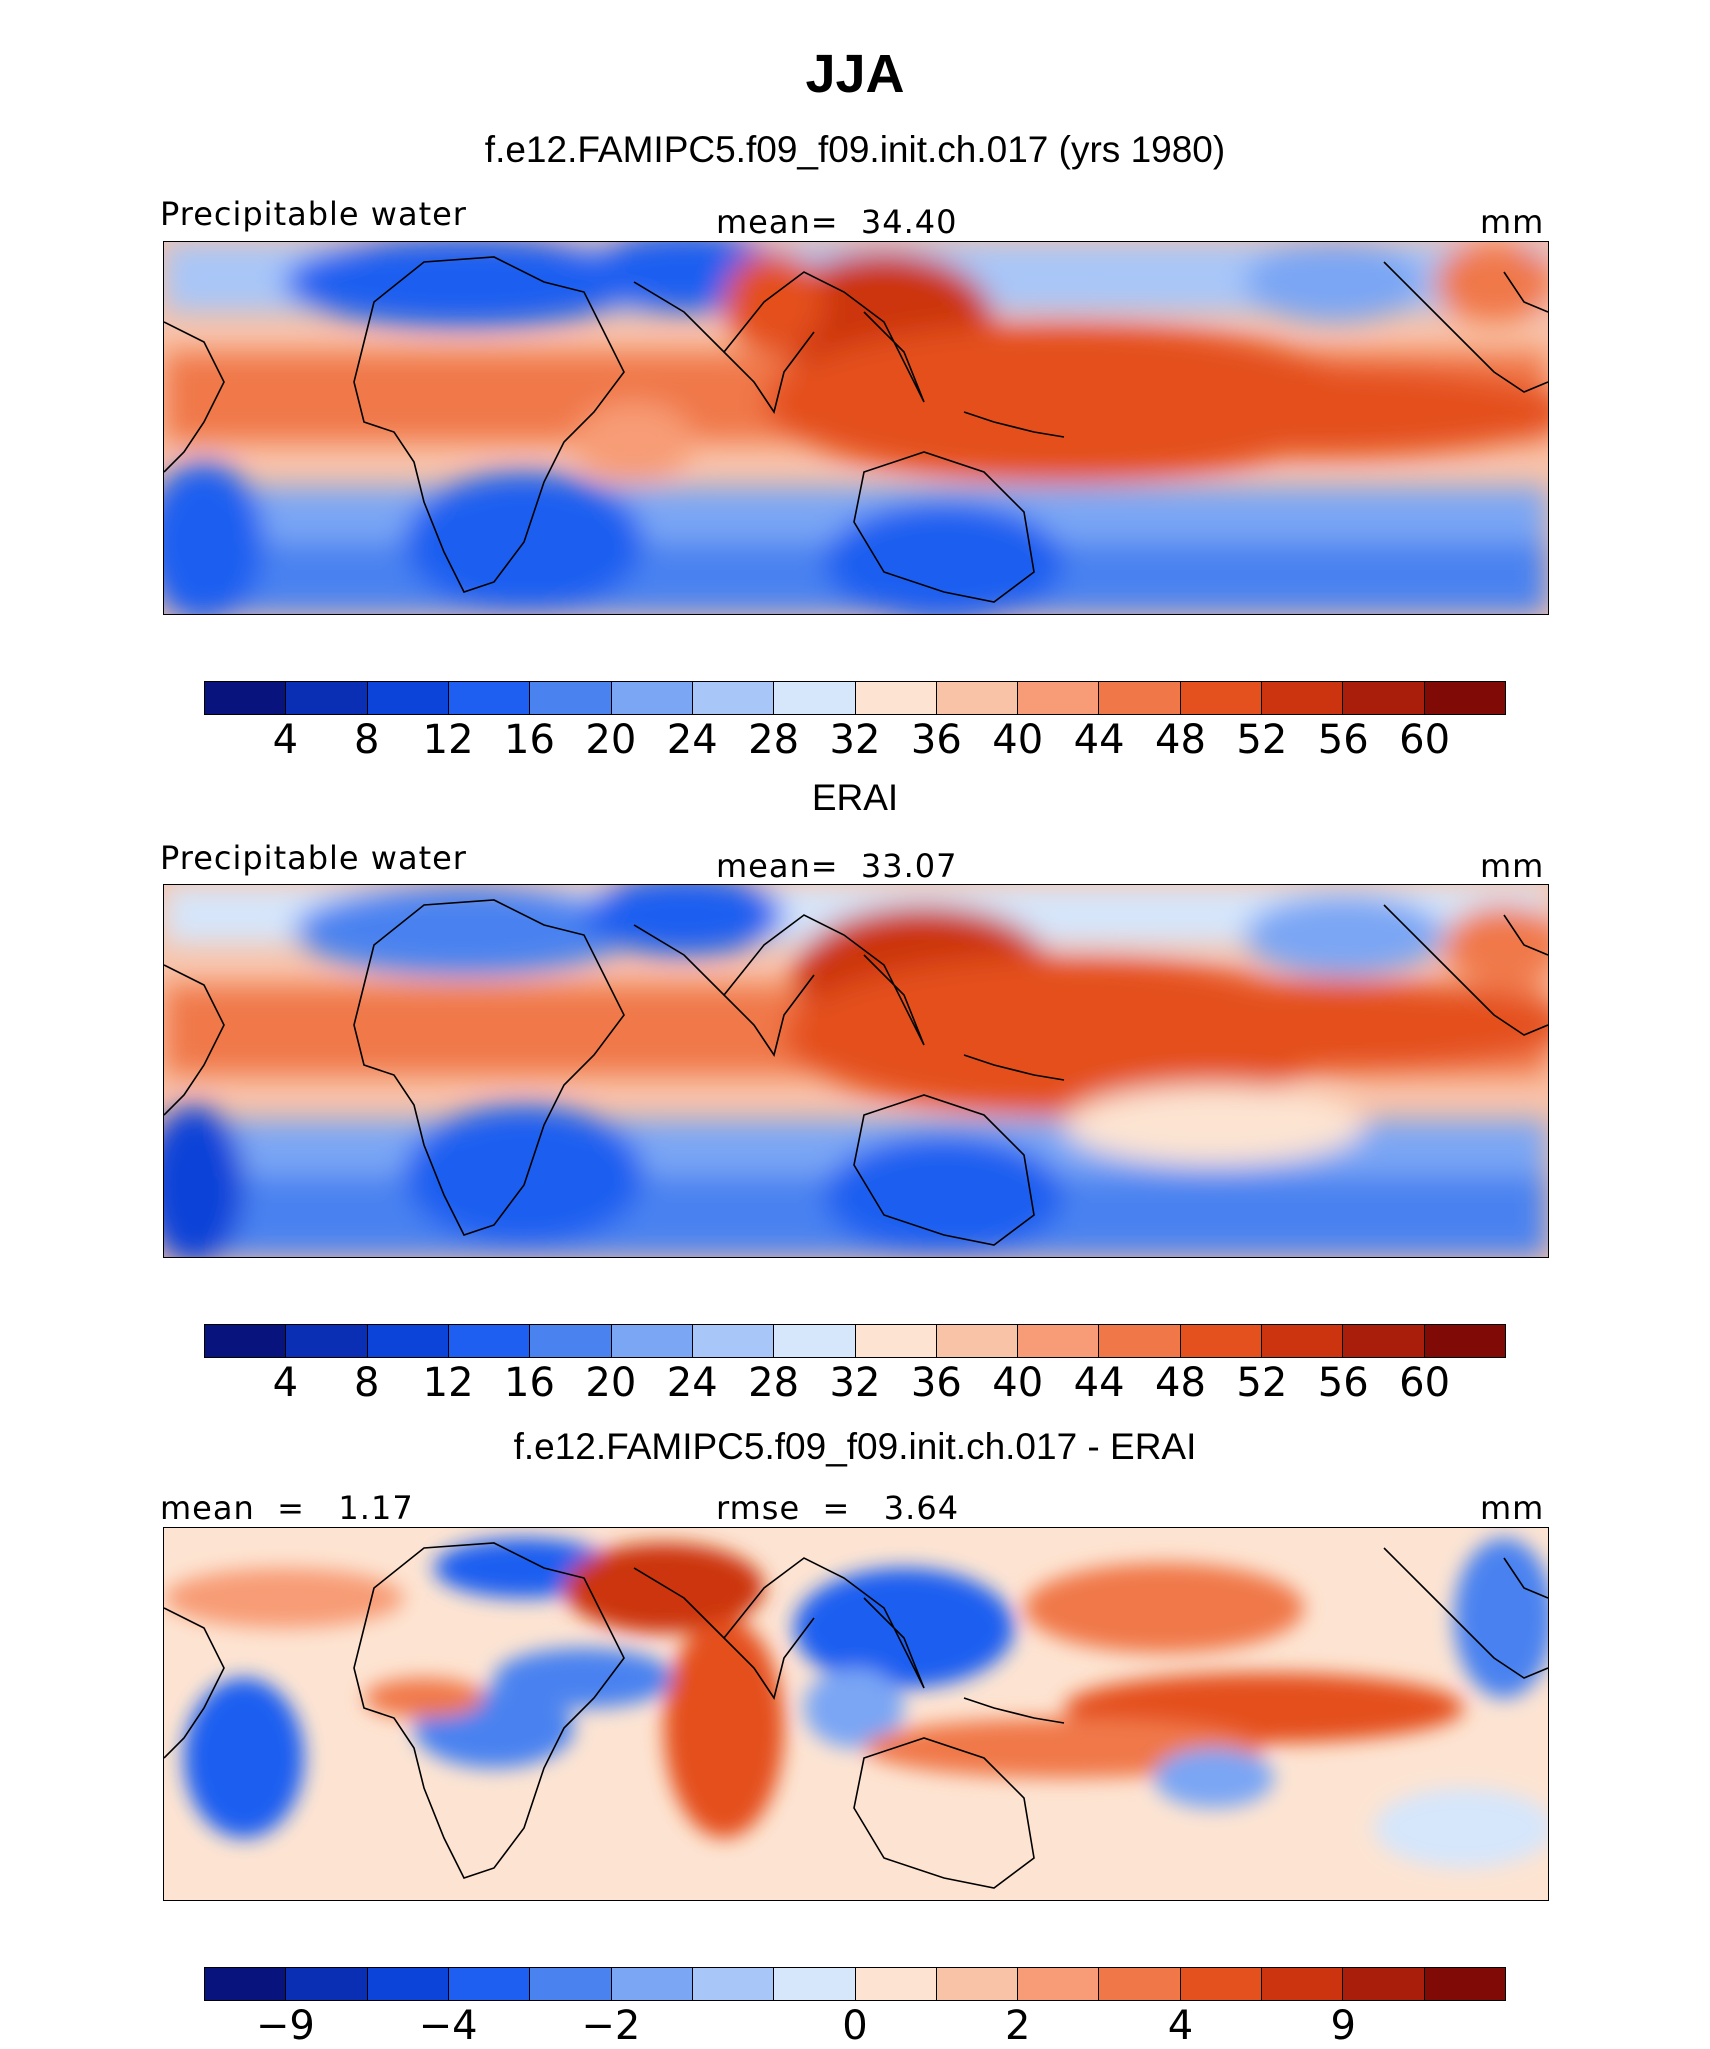 The height and width of the screenshot is (2049, 1710). I want to click on colorbar-tick-label: 9, so click(1343, 2026).